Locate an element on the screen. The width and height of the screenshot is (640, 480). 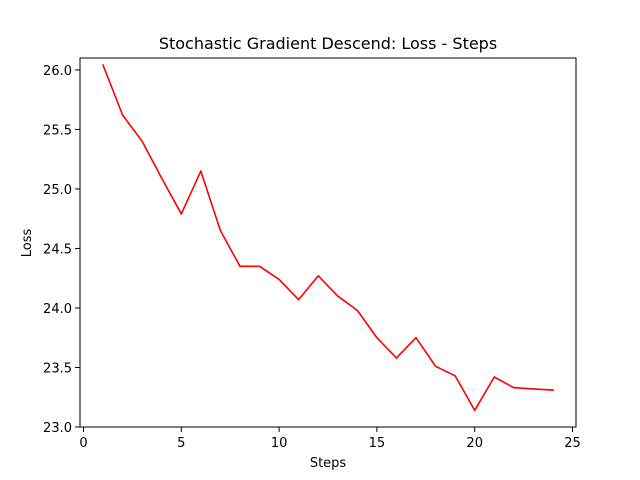
y-tick-label: 26.0 is located at coordinates (57, 71).